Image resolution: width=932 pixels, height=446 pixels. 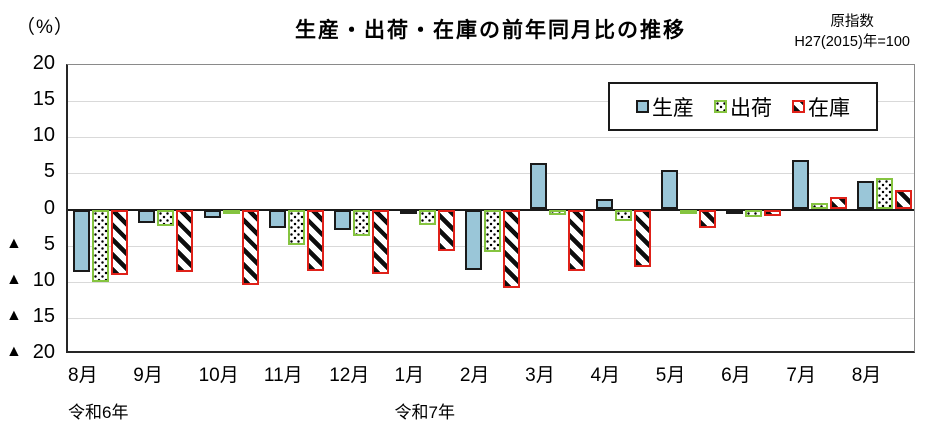 What do you see at coordinates (29, 281) in the screenshot?
I see `y-tick-label: ▲ 10` at bounding box center [29, 281].